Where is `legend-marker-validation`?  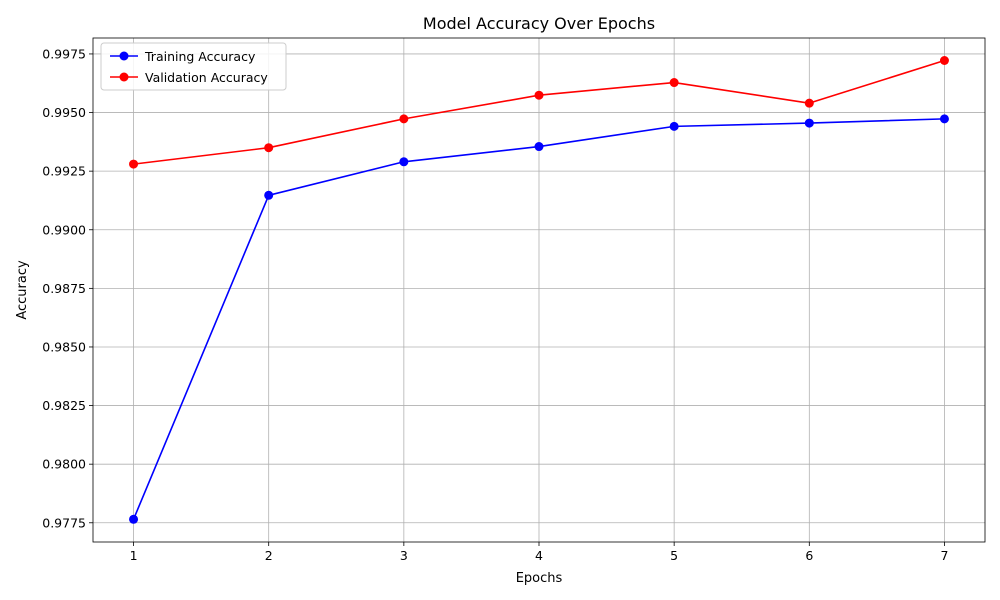
legend-marker-validation is located at coordinates (124, 77).